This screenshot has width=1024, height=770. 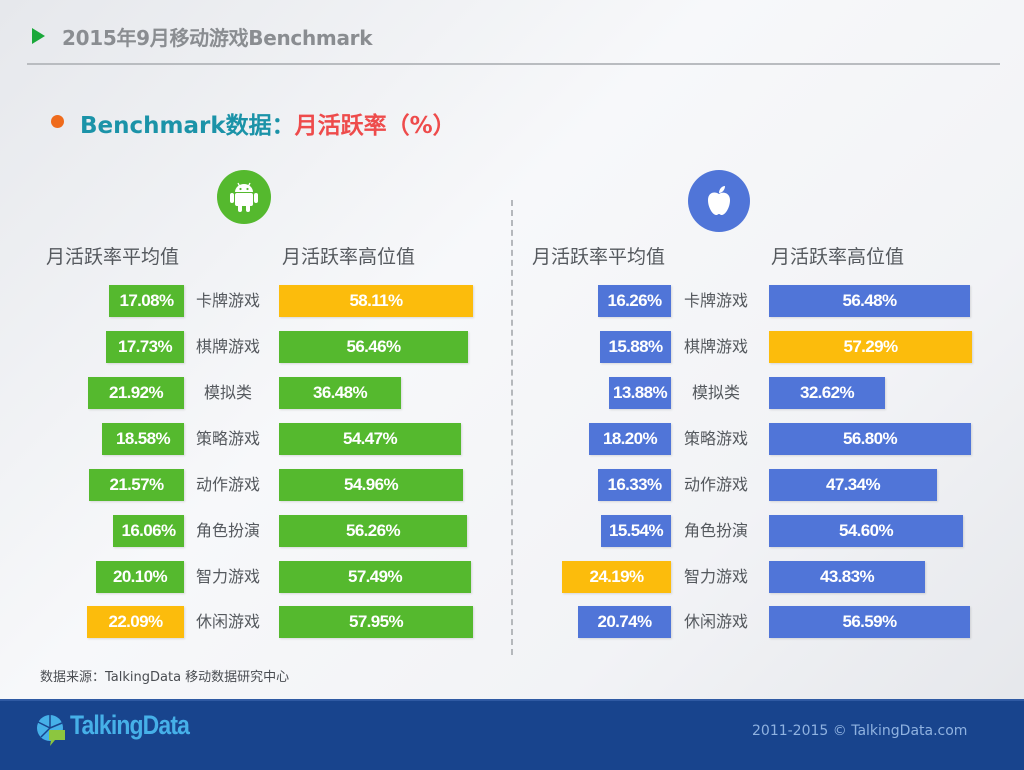 What do you see at coordinates (375, 577) in the screenshot?
I see `android-high-bar: 57.49%` at bounding box center [375, 577].